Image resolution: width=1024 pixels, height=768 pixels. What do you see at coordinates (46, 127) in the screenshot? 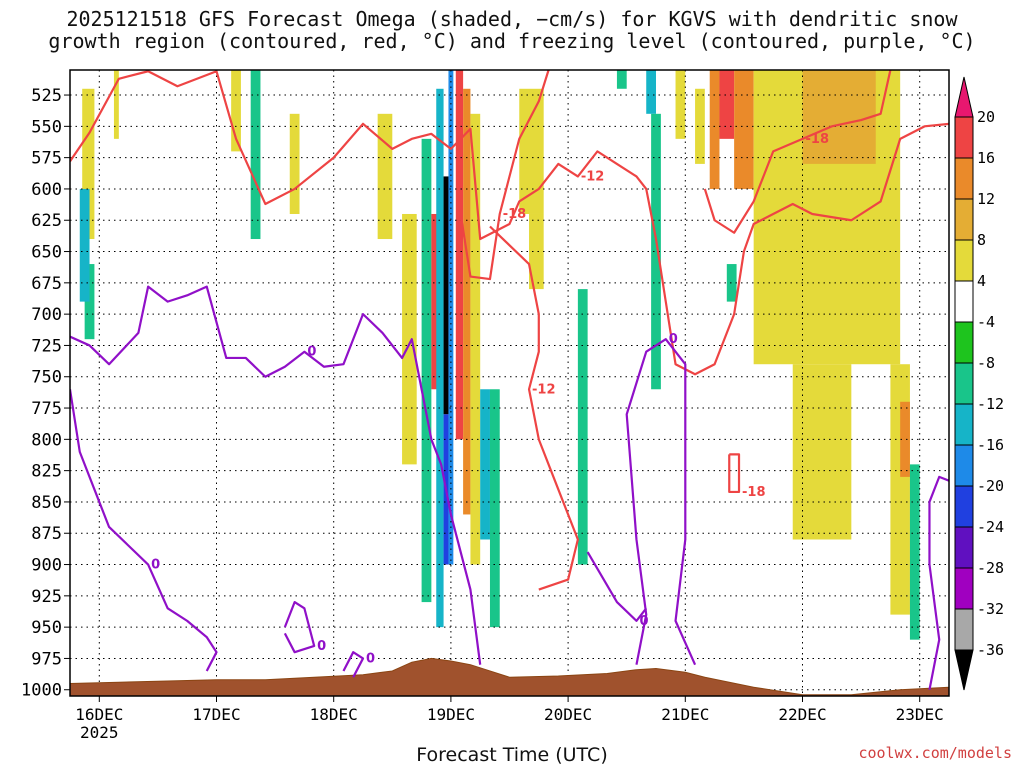
I see `y-tick-label-550: 550` at bounding box center [46, 127].